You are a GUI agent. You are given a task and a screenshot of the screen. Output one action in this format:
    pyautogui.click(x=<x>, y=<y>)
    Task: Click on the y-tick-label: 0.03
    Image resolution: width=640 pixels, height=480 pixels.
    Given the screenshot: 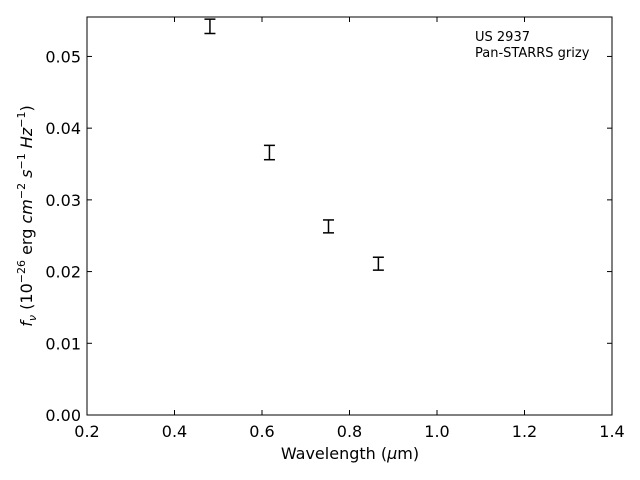 What is the action you would take?
    pyautogui.click(x=63, y=200)
    